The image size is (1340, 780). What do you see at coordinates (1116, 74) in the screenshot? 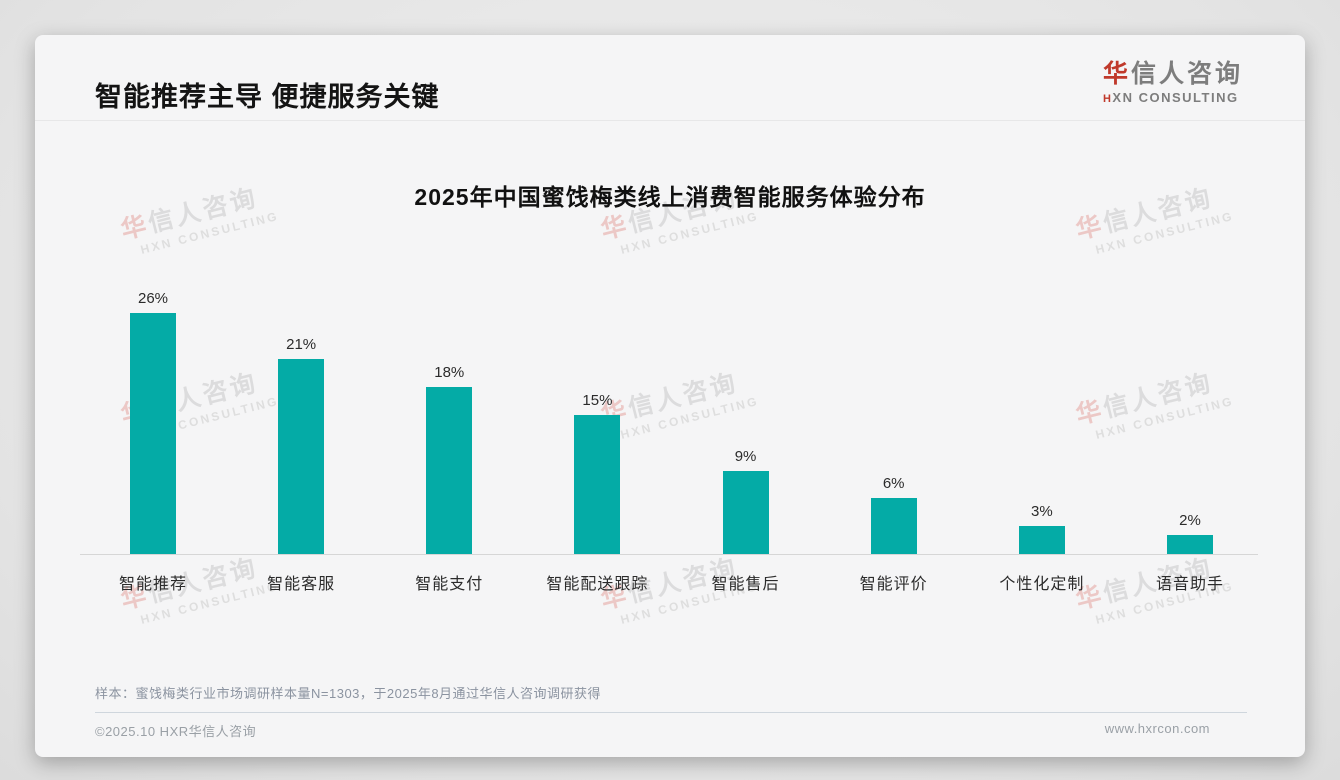
I see `logo-cn-accent: 华` at bounding box center [1116, 74].